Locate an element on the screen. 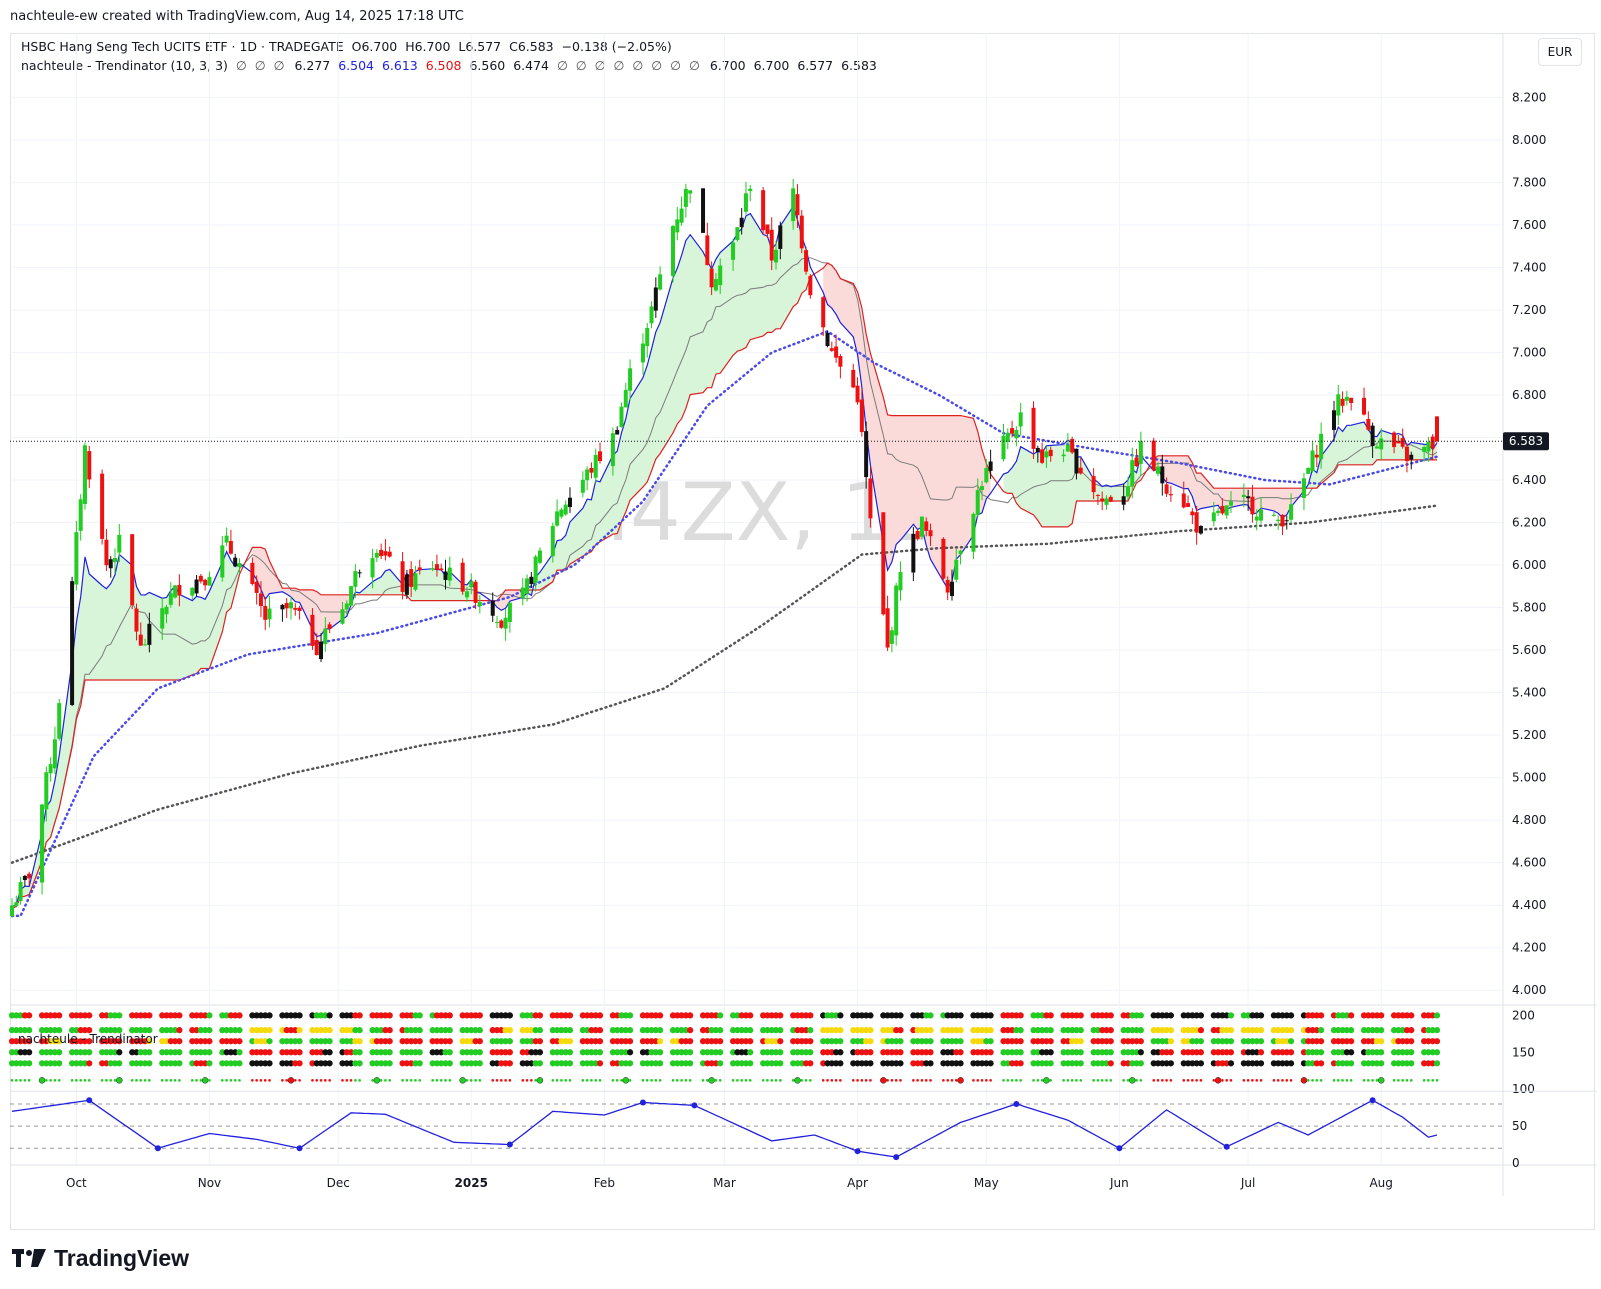 The image size is (1601, 1289). indicator-value-1: 6.277 is located at coordinates (312, 65).